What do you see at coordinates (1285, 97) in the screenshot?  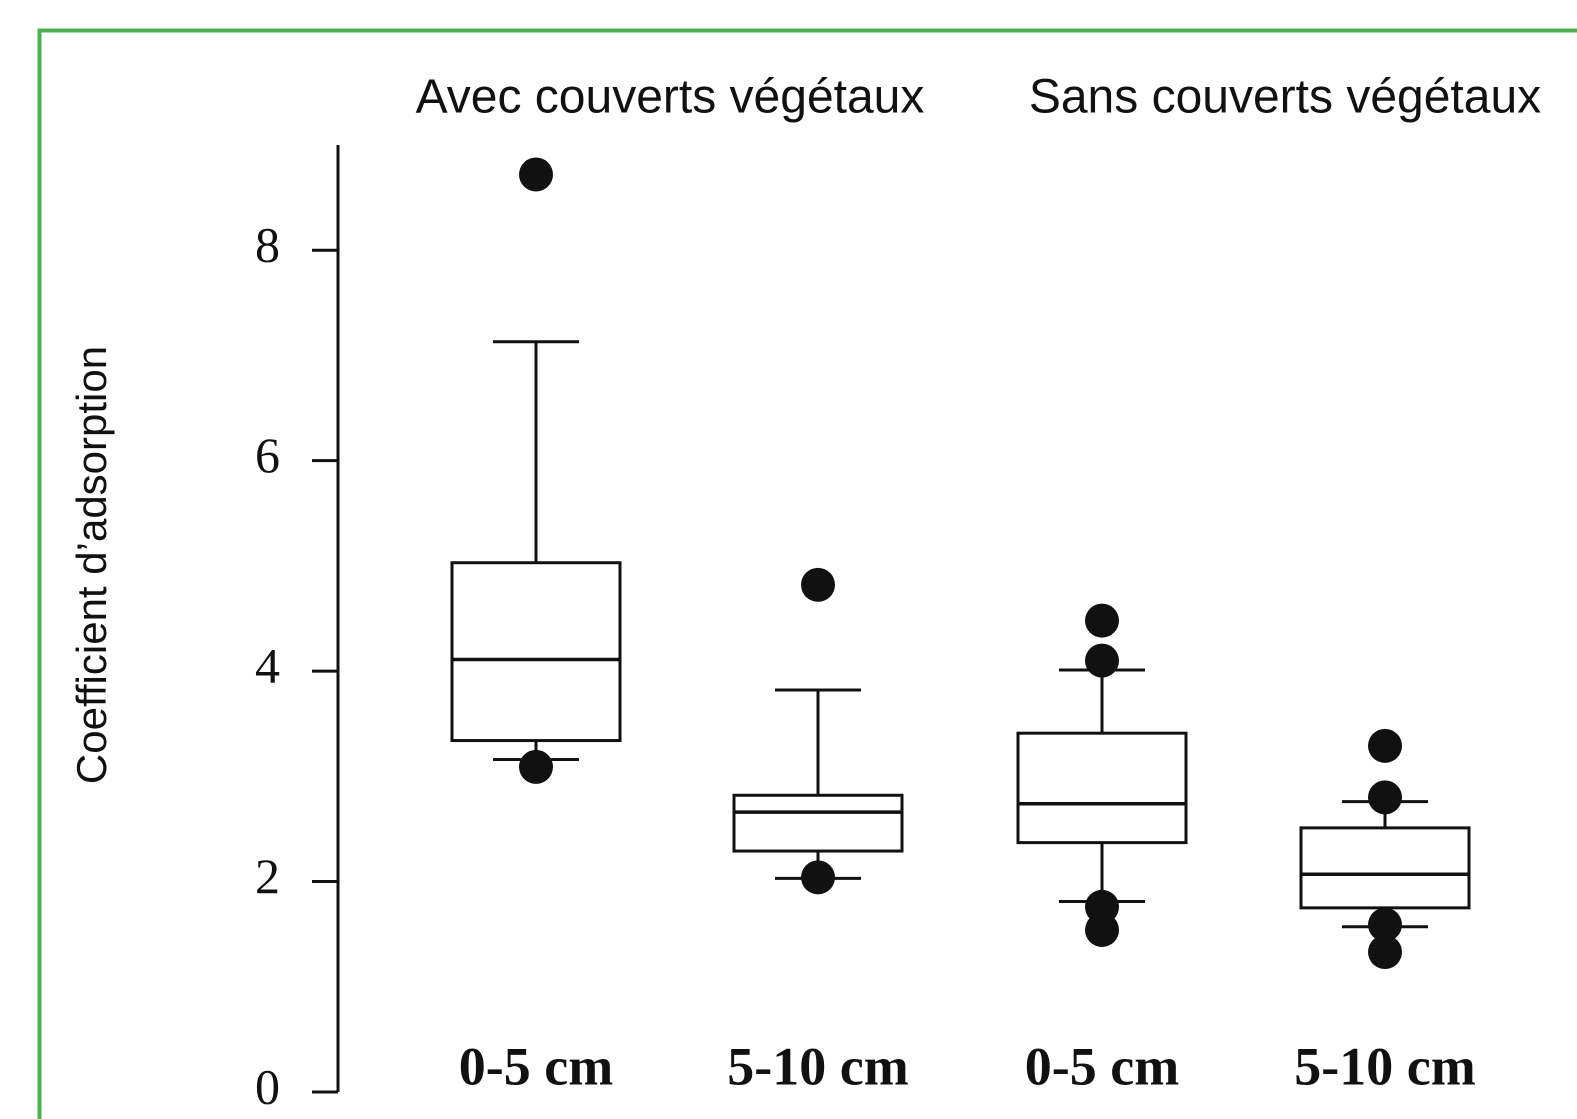 I see `group-label: Sans couverts végétaux` at bounding box center [1285, 97].